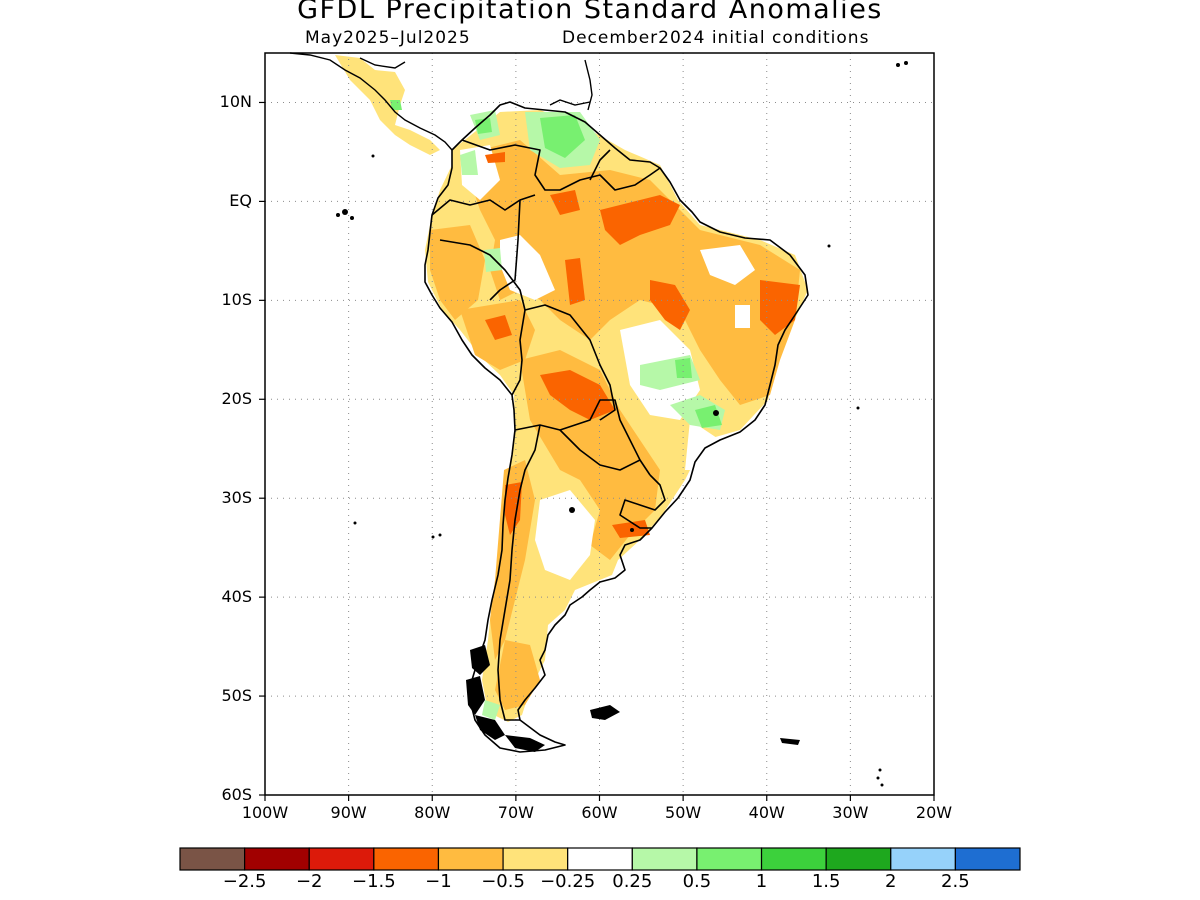 The height and width of the screenshot is (900, 1200). What do you see at coordinates (891, 881) in the screenshot?
I see `colorbar-label: 2` at bounding box center [891, 881].